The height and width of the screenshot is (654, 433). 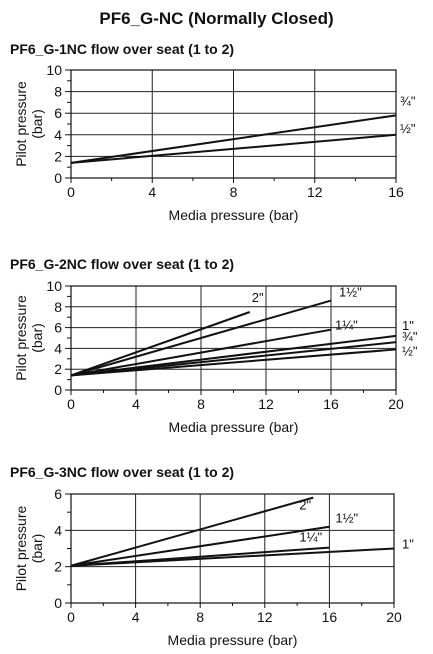 What do you see at coordinates (122, 264) in the screenshot?
I see `chart-2-title: PF6_G-2NC flow over seat (1 to 2)` at bounding box center [122, 264].